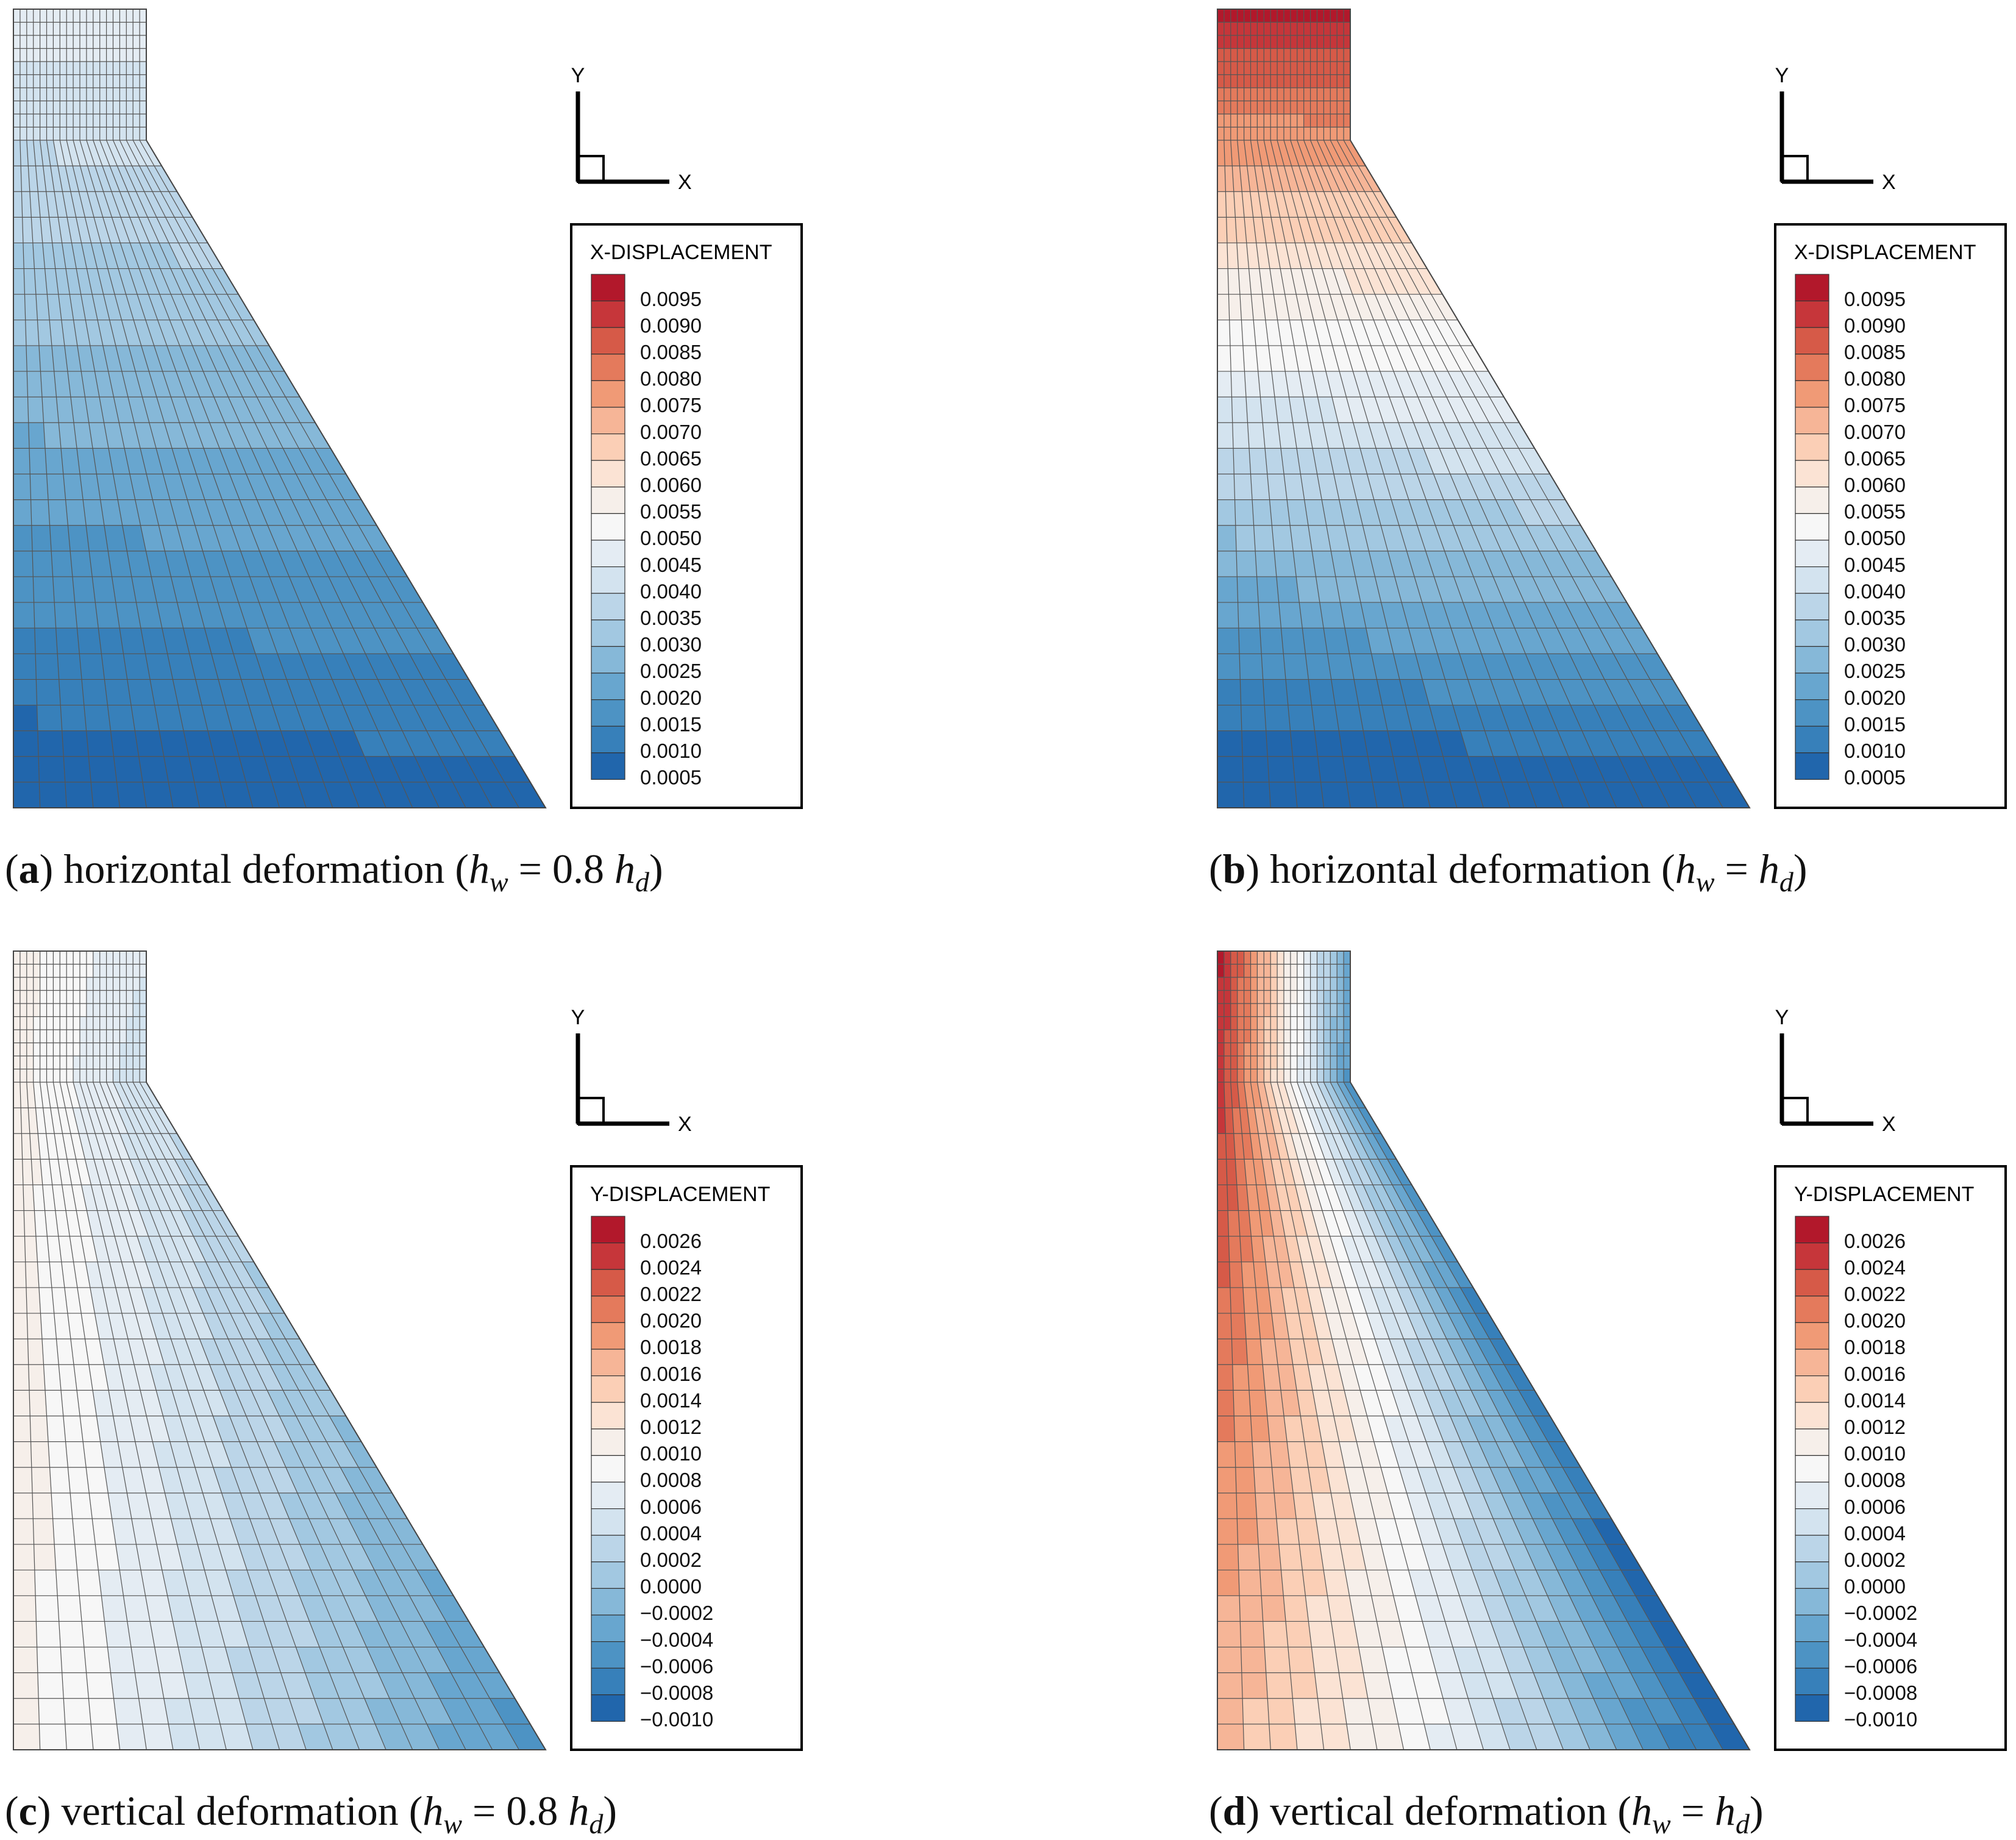 This screenshot has height=1840, width=2016. What do you see at coordinates (280, 408) in the screenshot?
I see `dam-contour-plot` at bounding box center [280, 408].